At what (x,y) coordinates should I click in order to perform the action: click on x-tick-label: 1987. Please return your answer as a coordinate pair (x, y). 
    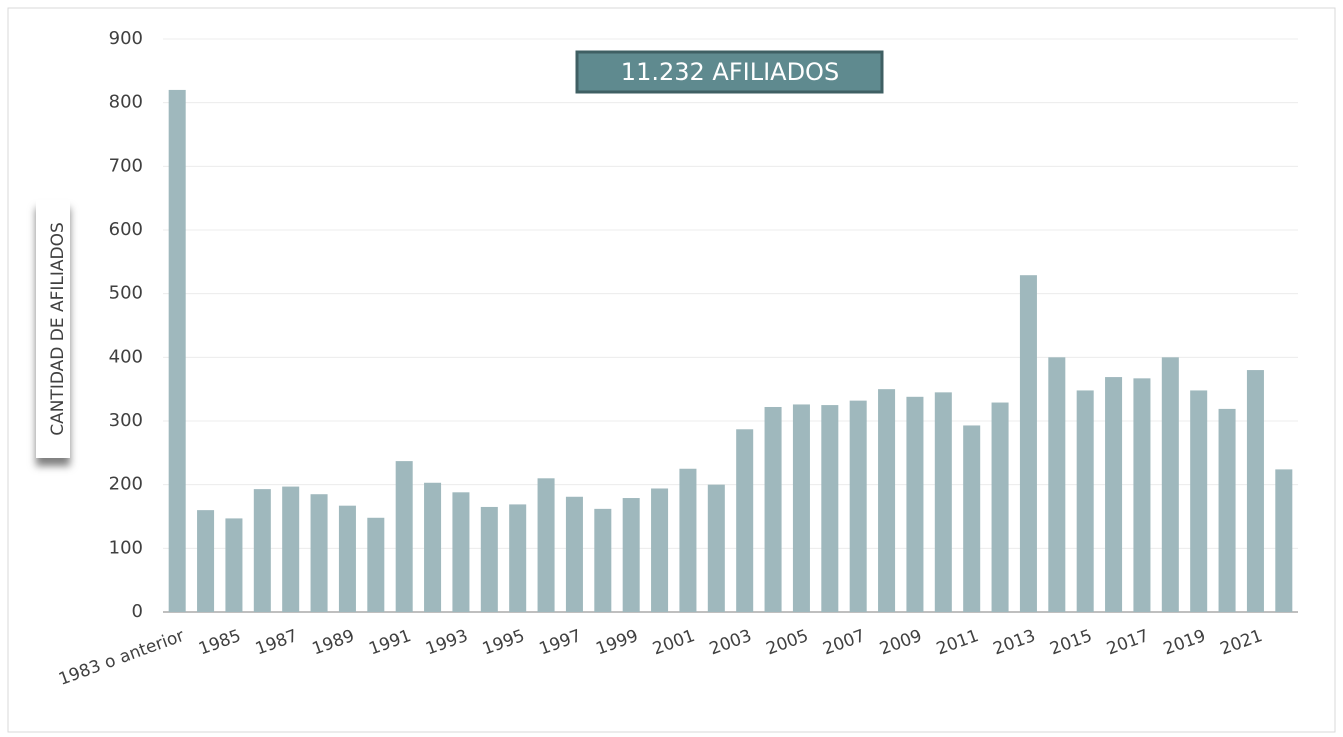
    Looking at the image, I should click on (276, 643).